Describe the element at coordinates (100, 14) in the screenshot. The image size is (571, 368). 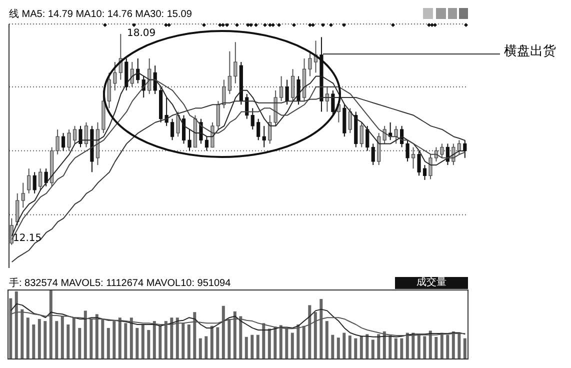
I see `chart-title: 线 MA5: 14.79 MA10: 14.76 MA30: 15.09` at that location.